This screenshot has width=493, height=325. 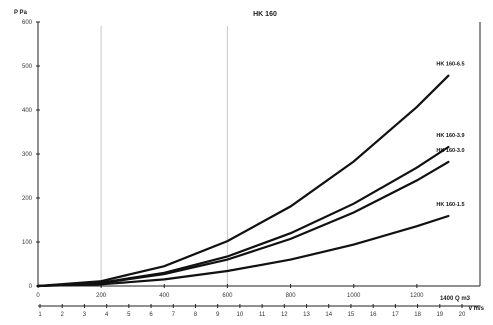 I want to click on y-tick-label-2: 200, so click(x=27, y=199).